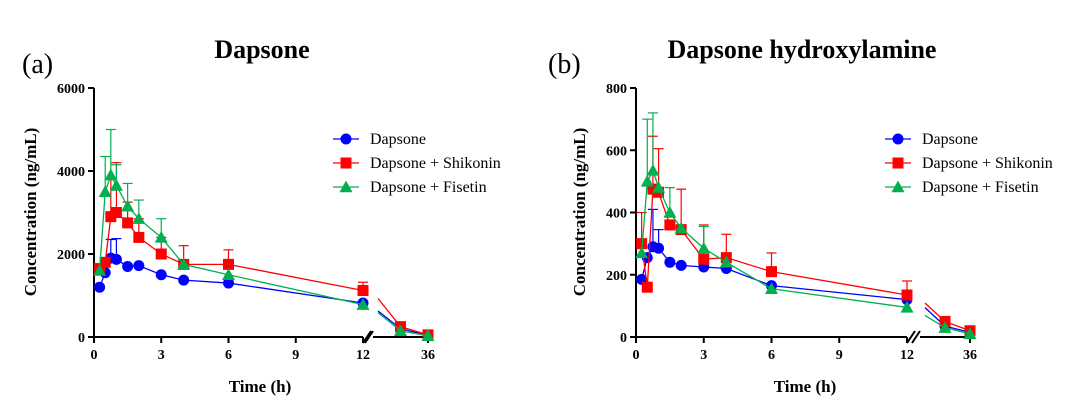  What do you see at coordinates (616, 276) in the screenshot?
I see `y-tick-label: 200` at bounding box center [616, 276].